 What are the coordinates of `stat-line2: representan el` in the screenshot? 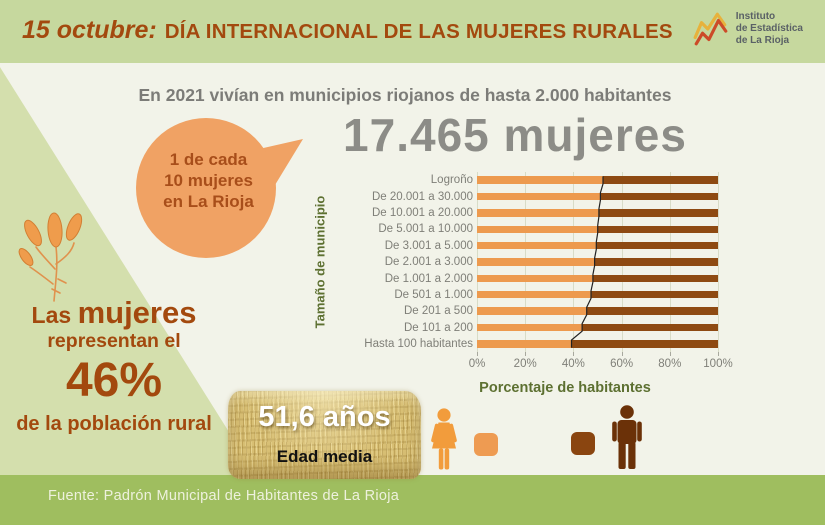 It's located at (114, 341).